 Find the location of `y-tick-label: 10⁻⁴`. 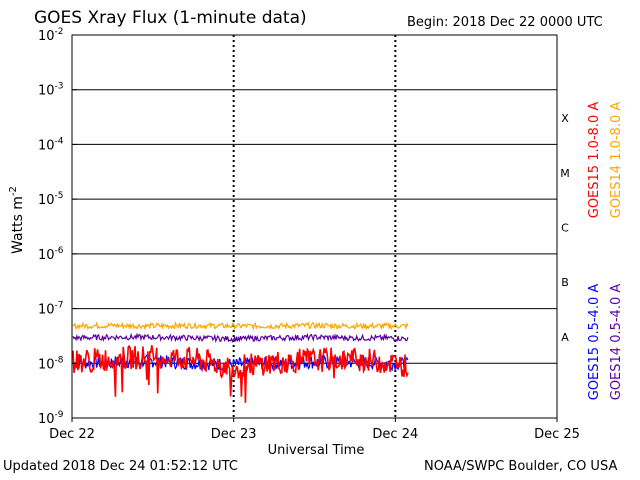

y-tick-label: 10⁻⁴ is located at coordinates (51, 144).